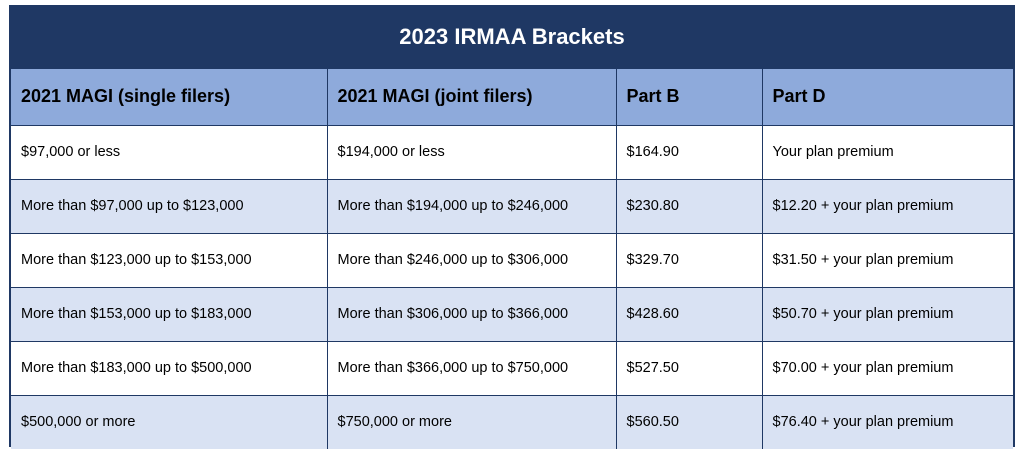 Image resolution: width=1024 pixels, height=453 pixels. Describe the element at coordinates (472, 97) in the screenshot. I see `column-header-joint-filers: 2021 MAGI (joint filers)` at that location.